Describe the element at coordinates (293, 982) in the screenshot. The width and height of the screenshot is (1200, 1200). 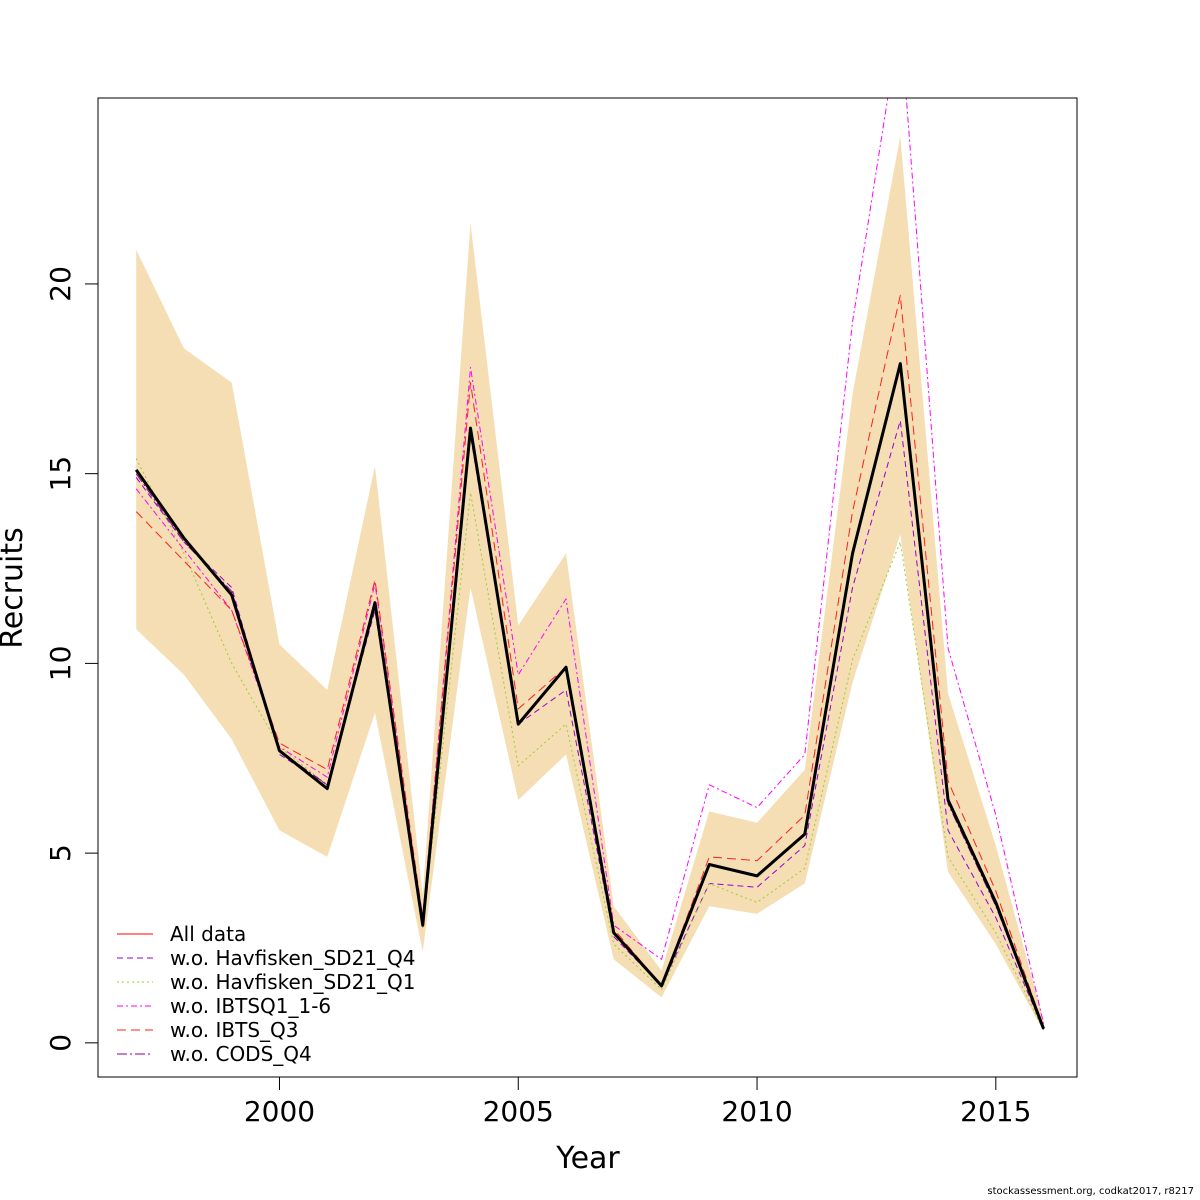
I see `legend-label: w.o. Havfisken_SD21_Q1` at that location.